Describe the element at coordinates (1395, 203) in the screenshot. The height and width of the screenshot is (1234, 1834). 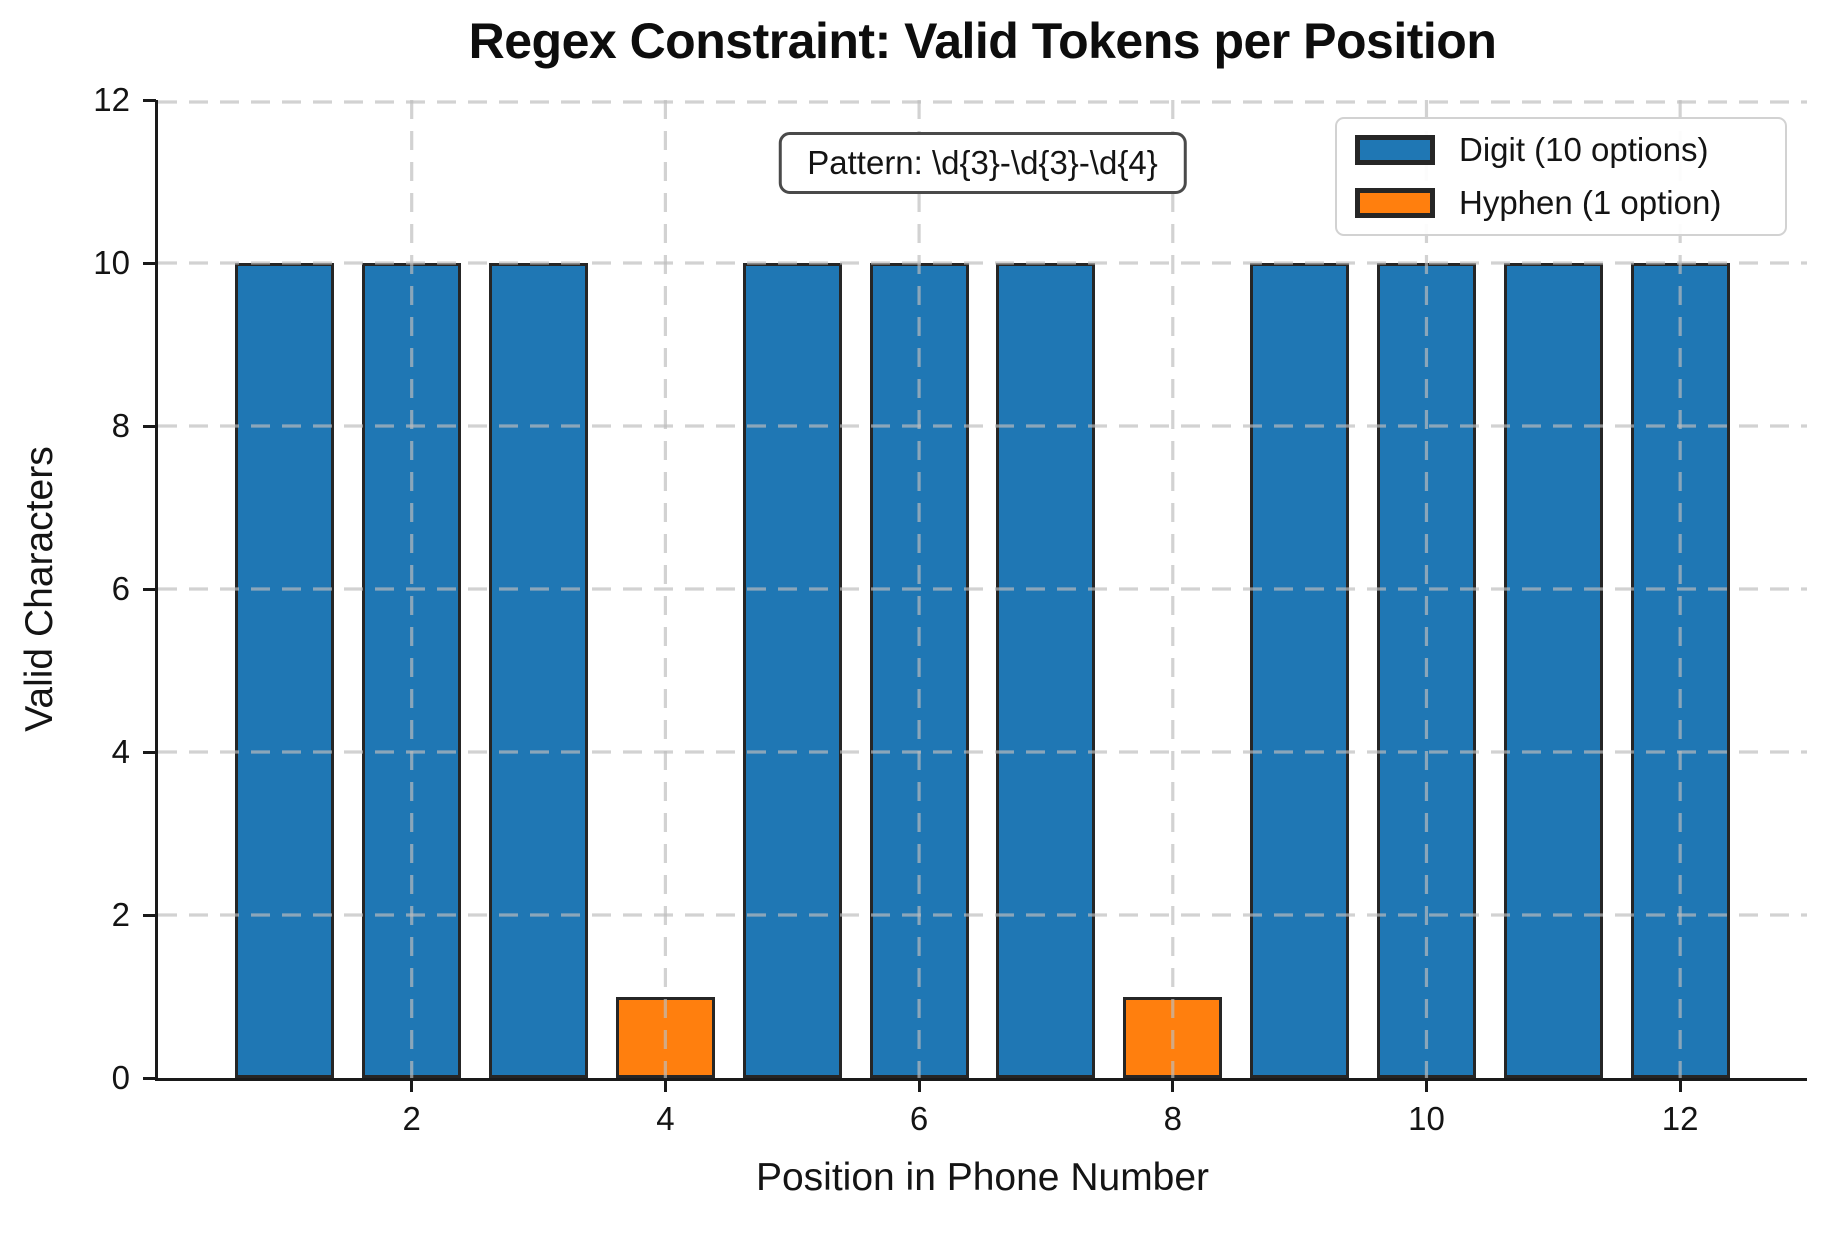
I see `hyphen-swatch-icon` at that location.